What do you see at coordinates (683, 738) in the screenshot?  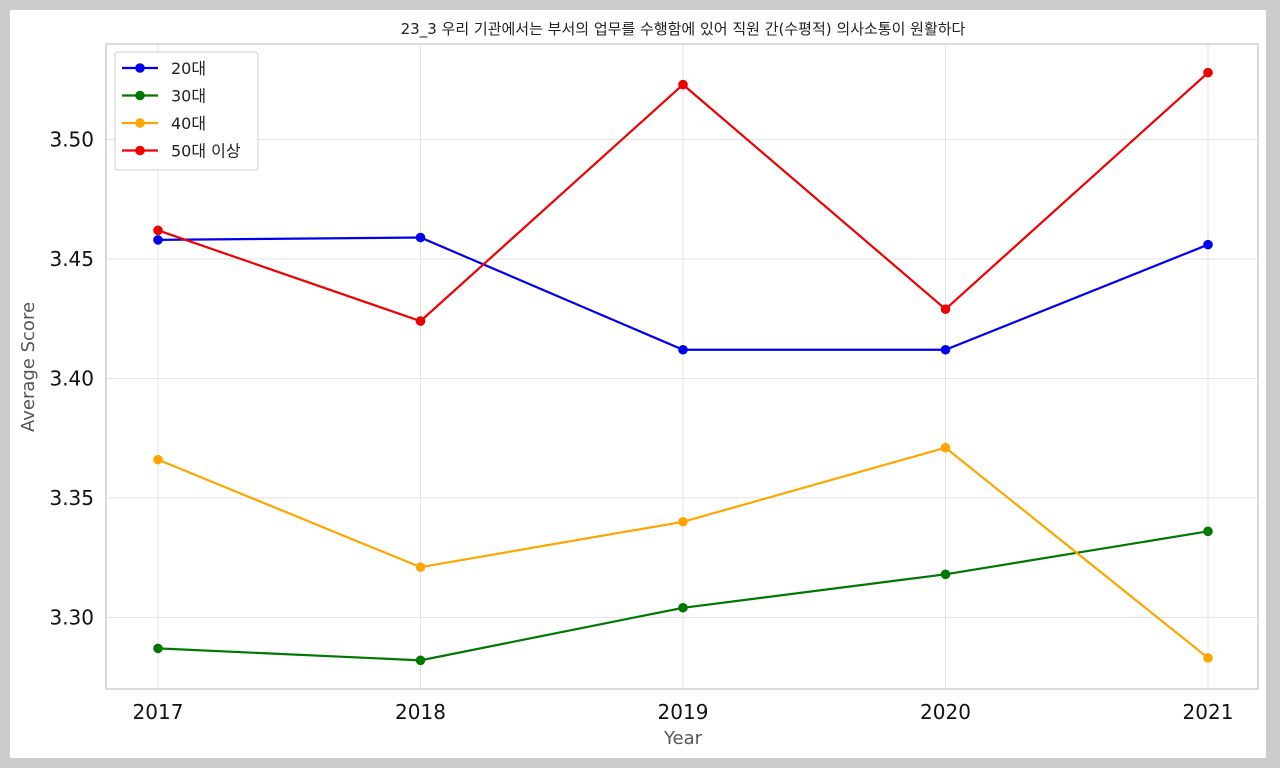 I see `x-axis-label: Year` at bounding box center [683, 738].